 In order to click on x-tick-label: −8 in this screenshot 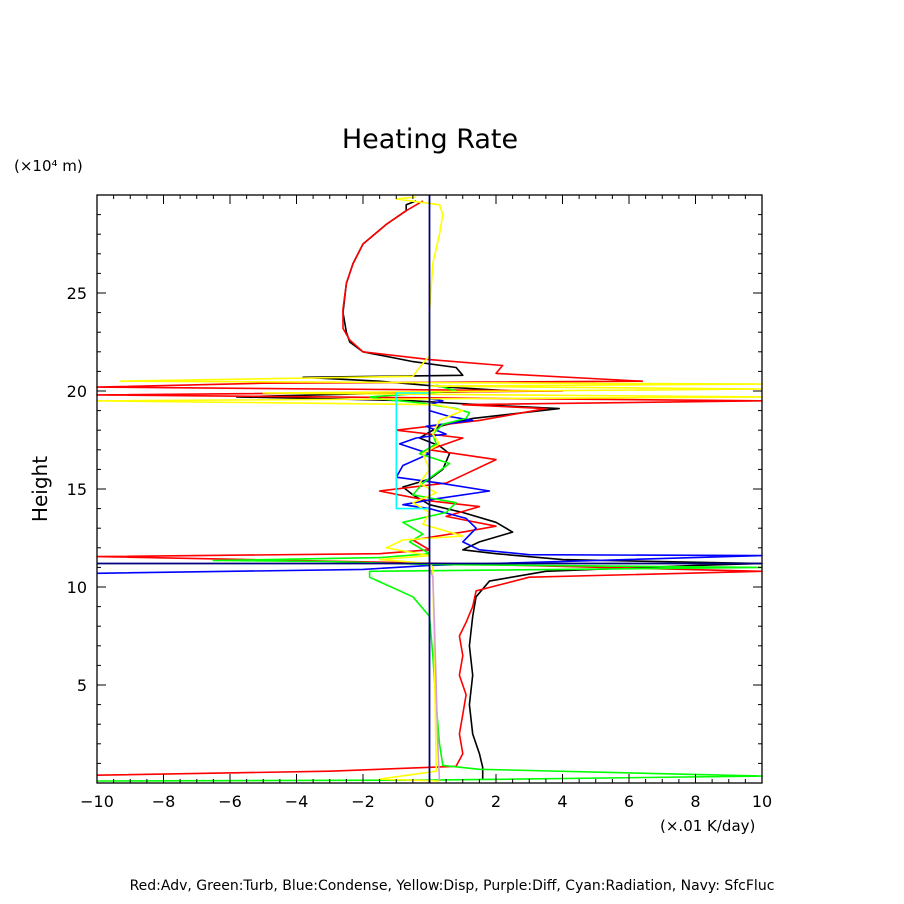, I will do `click(164, 801)`.